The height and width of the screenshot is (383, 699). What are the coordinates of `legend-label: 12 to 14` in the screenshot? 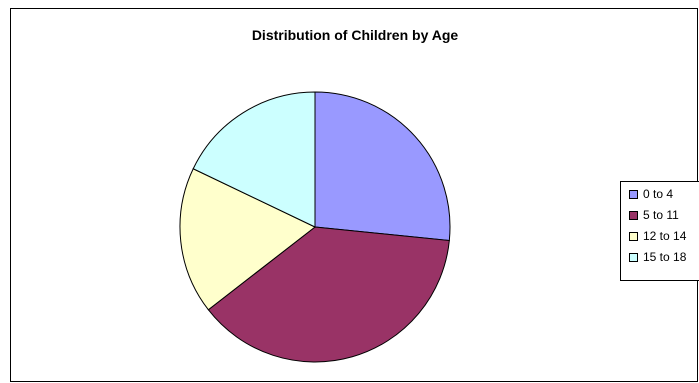 It's located at (665, 236).